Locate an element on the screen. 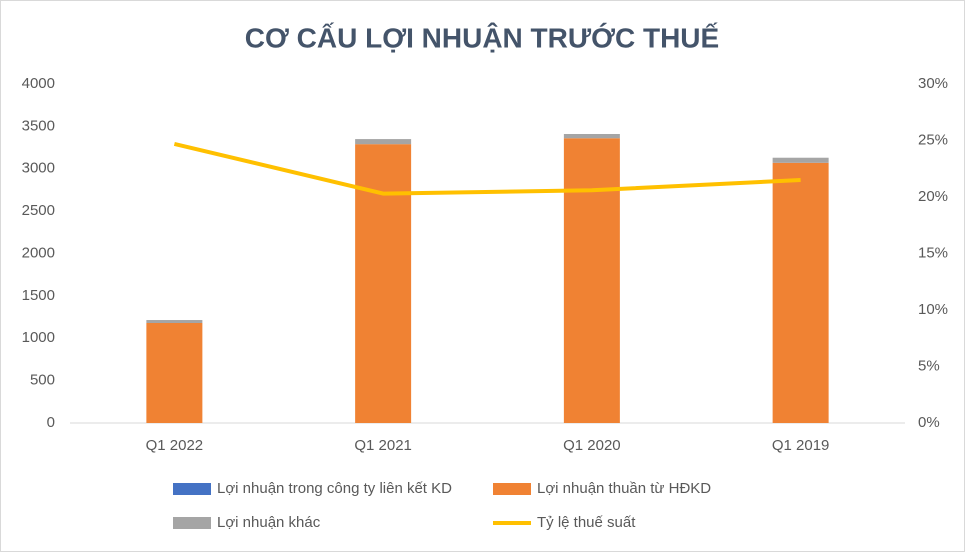 The height and width of the screenshot is (552, 965). y-tick-label: 1000 is located at coordinates (38, 337).